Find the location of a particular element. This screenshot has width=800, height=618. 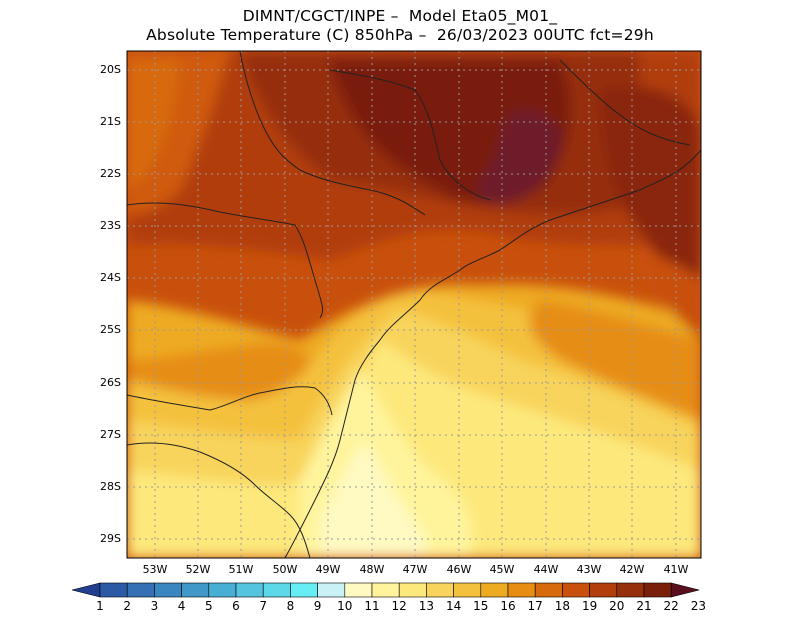

colorbar-tick-label: 23 is located at coordinates (698, 606).